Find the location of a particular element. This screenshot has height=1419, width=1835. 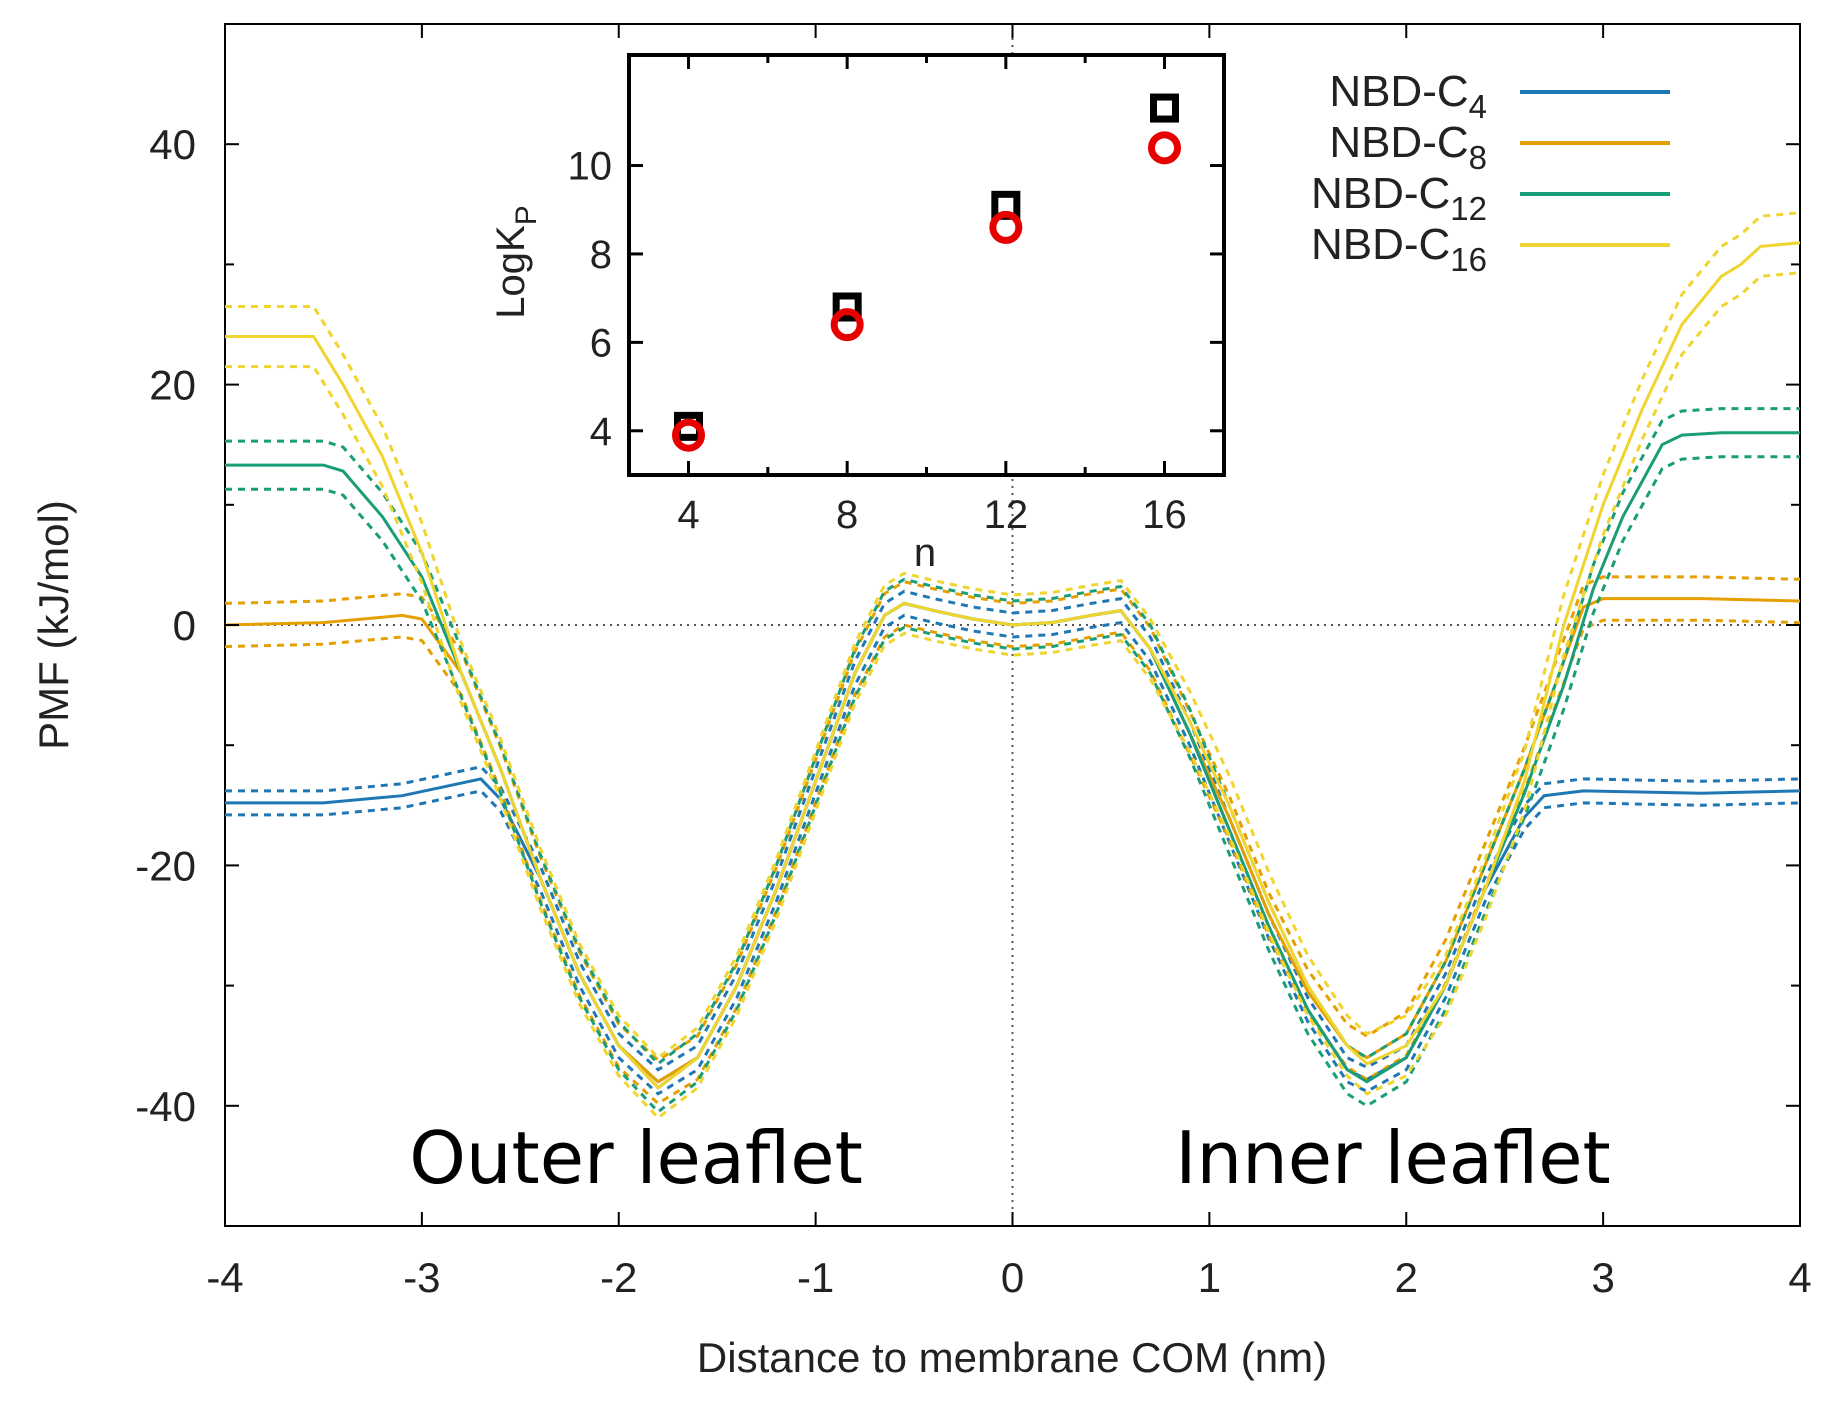

x-tick-label: 0 is located at coordinates (1012, 1277).